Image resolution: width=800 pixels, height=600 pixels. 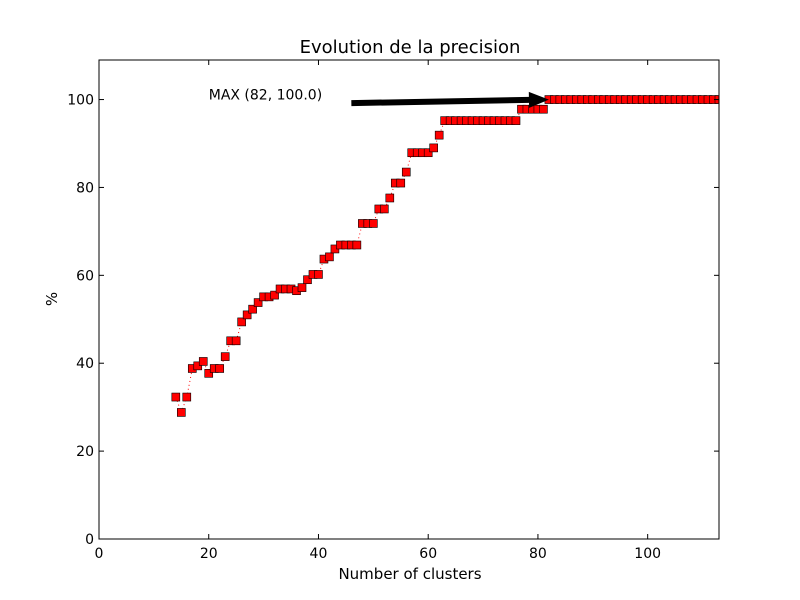 What do you see at coordinates (410, 47) in the screenshot?
I see `chart-title: Evolution de la precision` at bounding box center [410, 47].